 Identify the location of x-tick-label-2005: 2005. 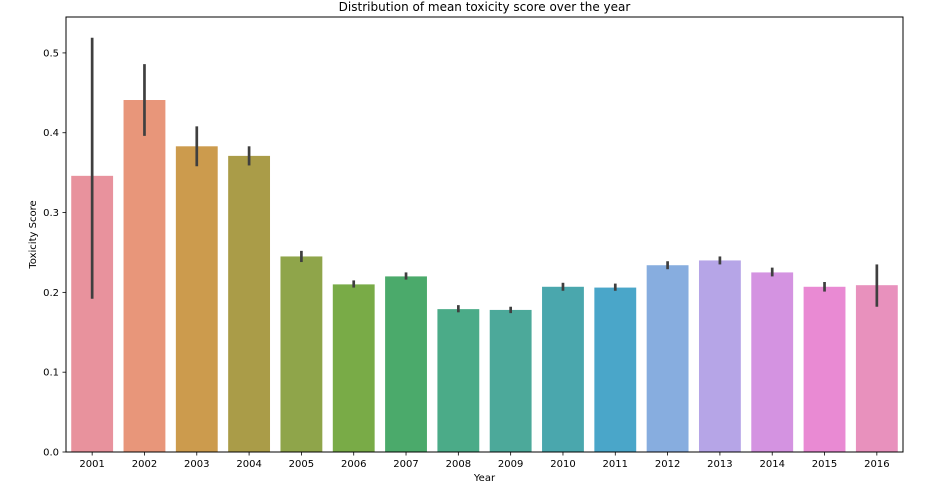
(301, 464).